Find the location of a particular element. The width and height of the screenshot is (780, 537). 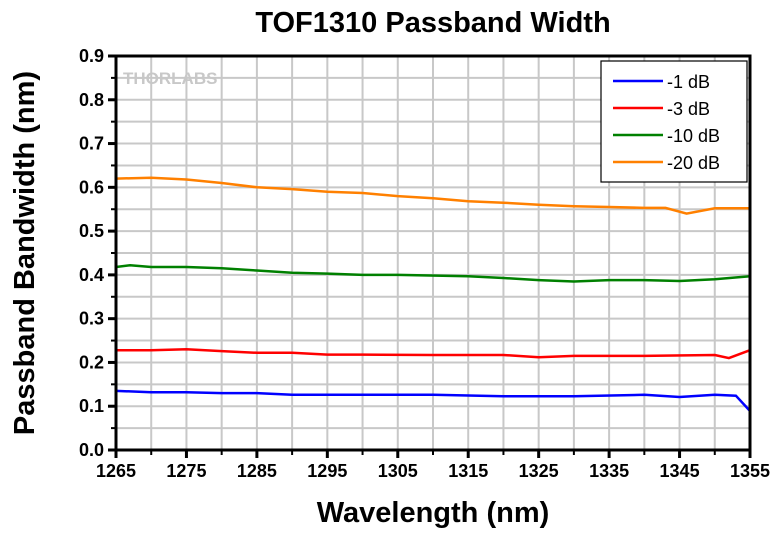

y-tick-label: 0.4 is located at coordinates (91, 275).